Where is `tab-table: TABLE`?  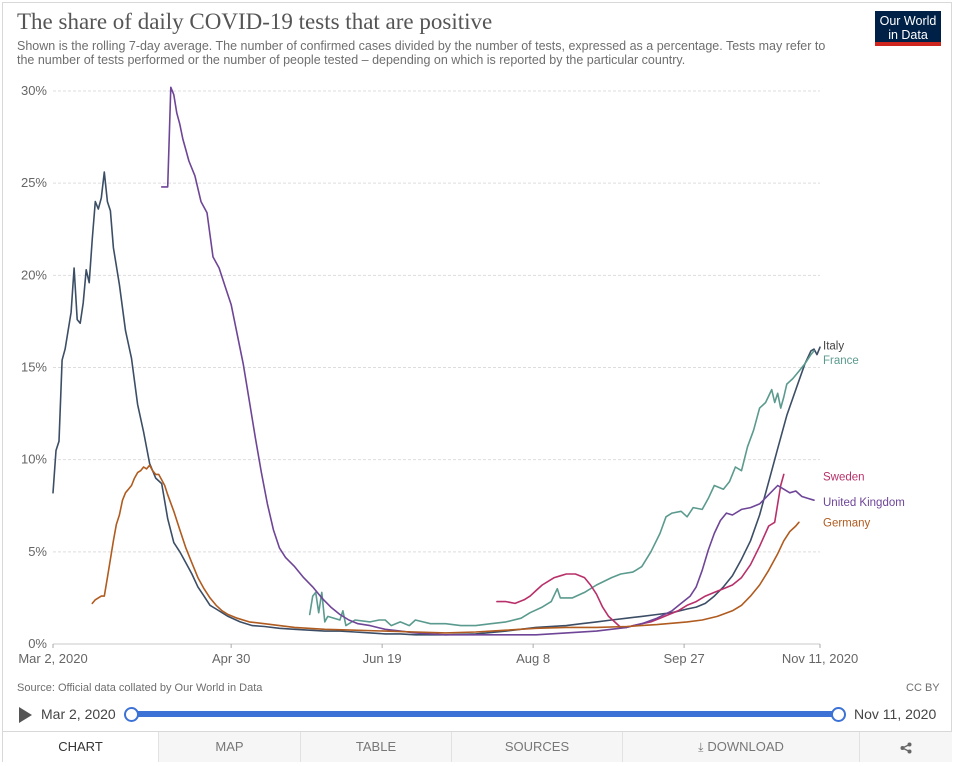 tab-table: TABLE is located at coordinates (375, 747).